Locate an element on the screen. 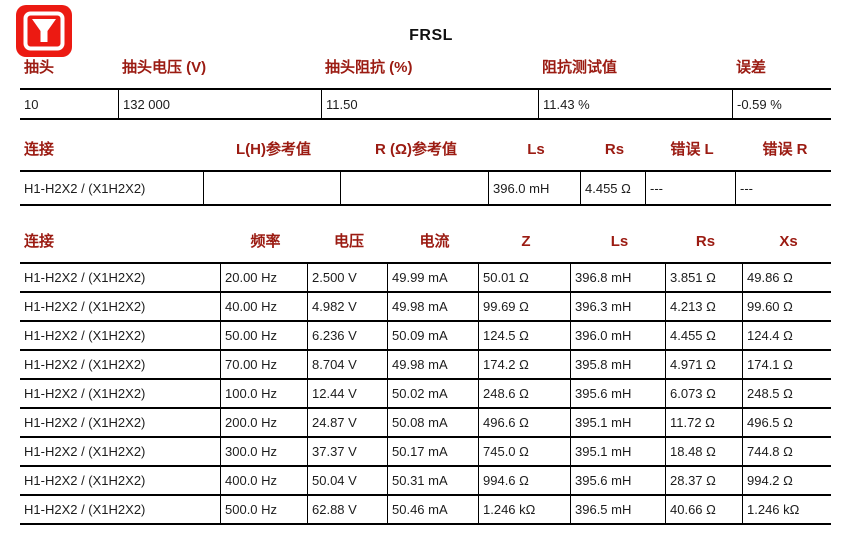  table-cell: 994.6 Ω is located at coordinates (524, 480).